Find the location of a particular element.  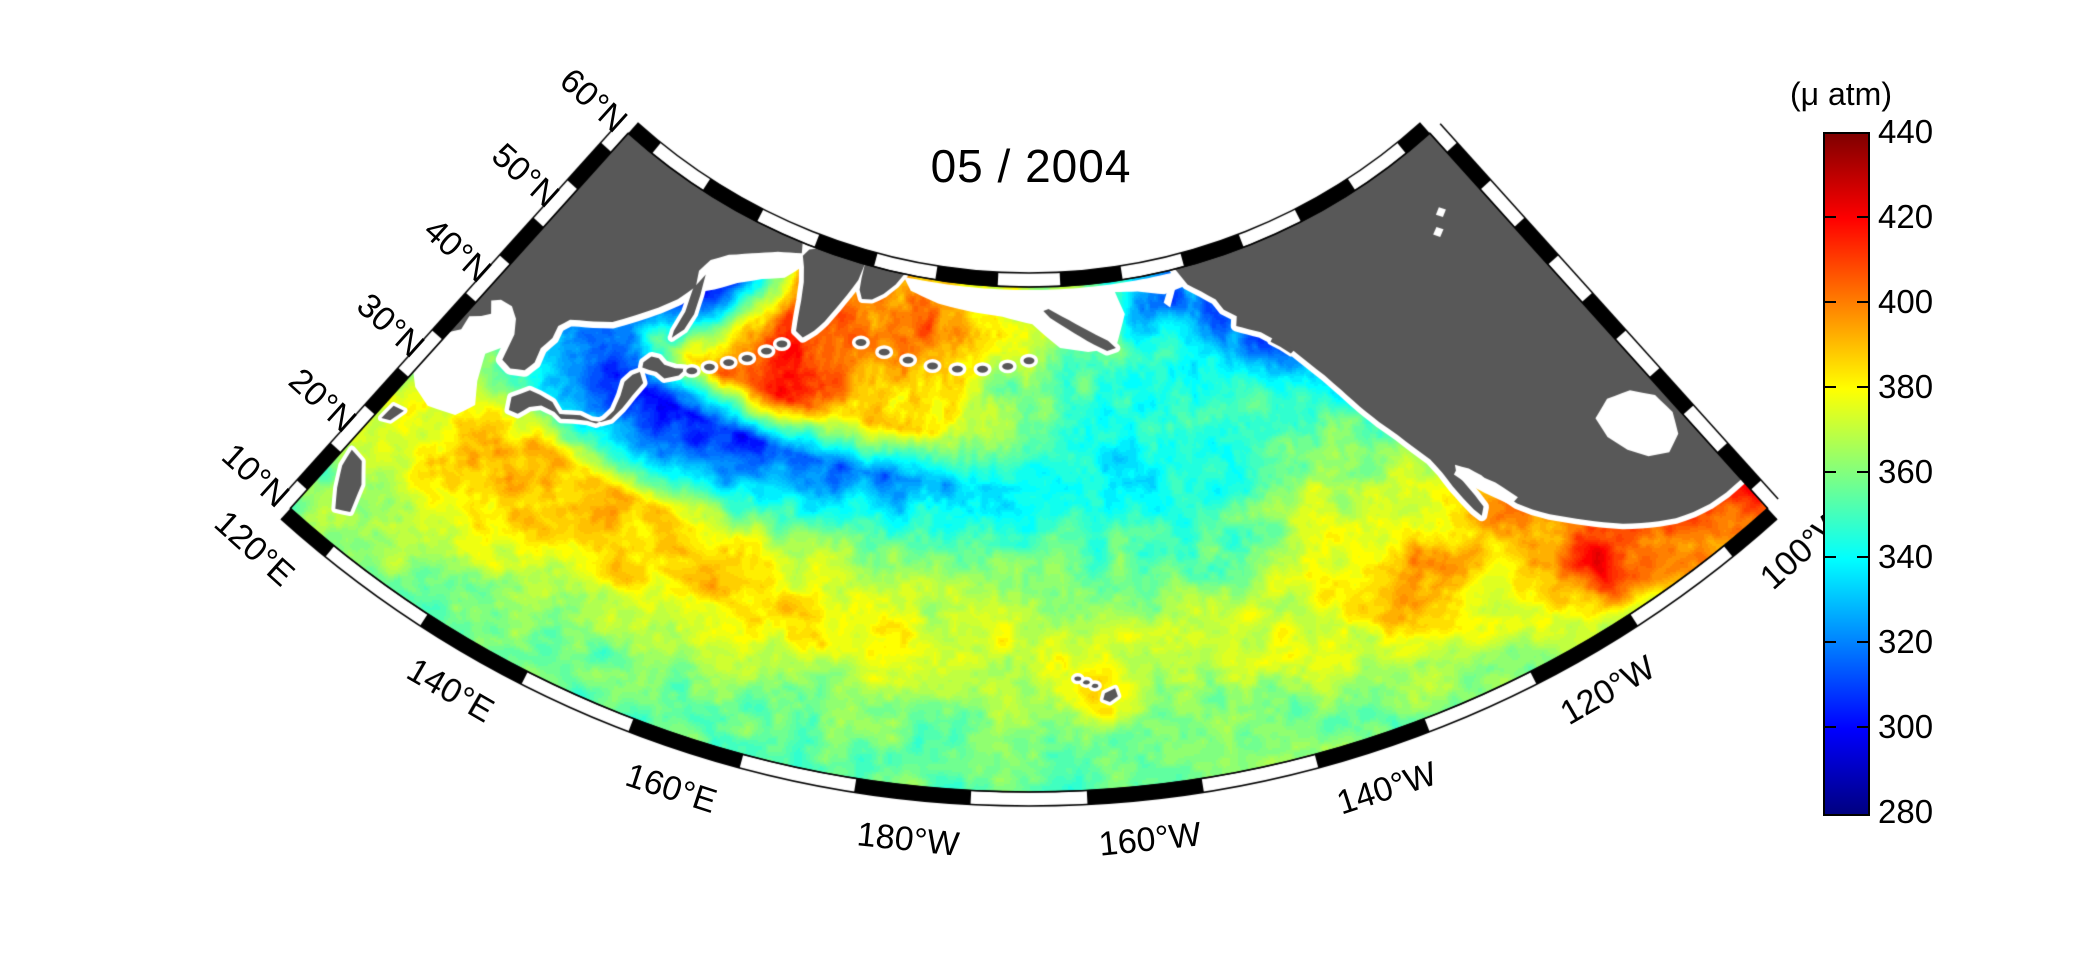

colorbar-tick-label-320: 320 is located at coordinates (1906, 641).